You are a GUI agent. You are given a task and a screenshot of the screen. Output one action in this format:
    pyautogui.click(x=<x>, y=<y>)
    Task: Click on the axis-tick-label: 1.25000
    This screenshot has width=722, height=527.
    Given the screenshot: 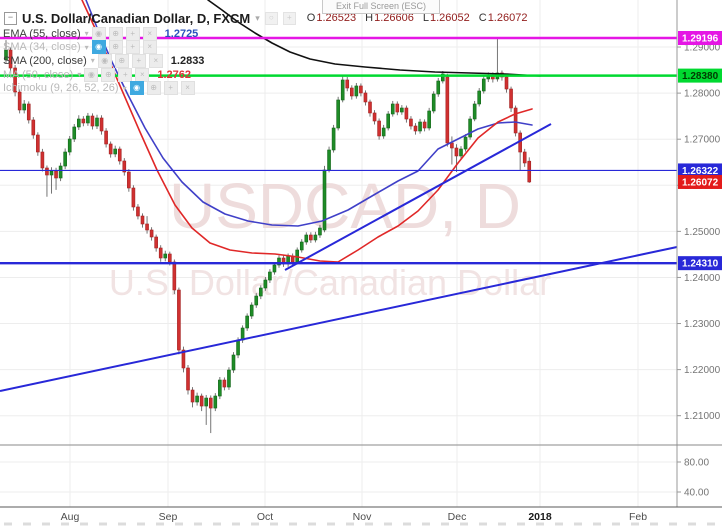 What is the action you would take?
    pyautogui.click(x=702, y=232)
    